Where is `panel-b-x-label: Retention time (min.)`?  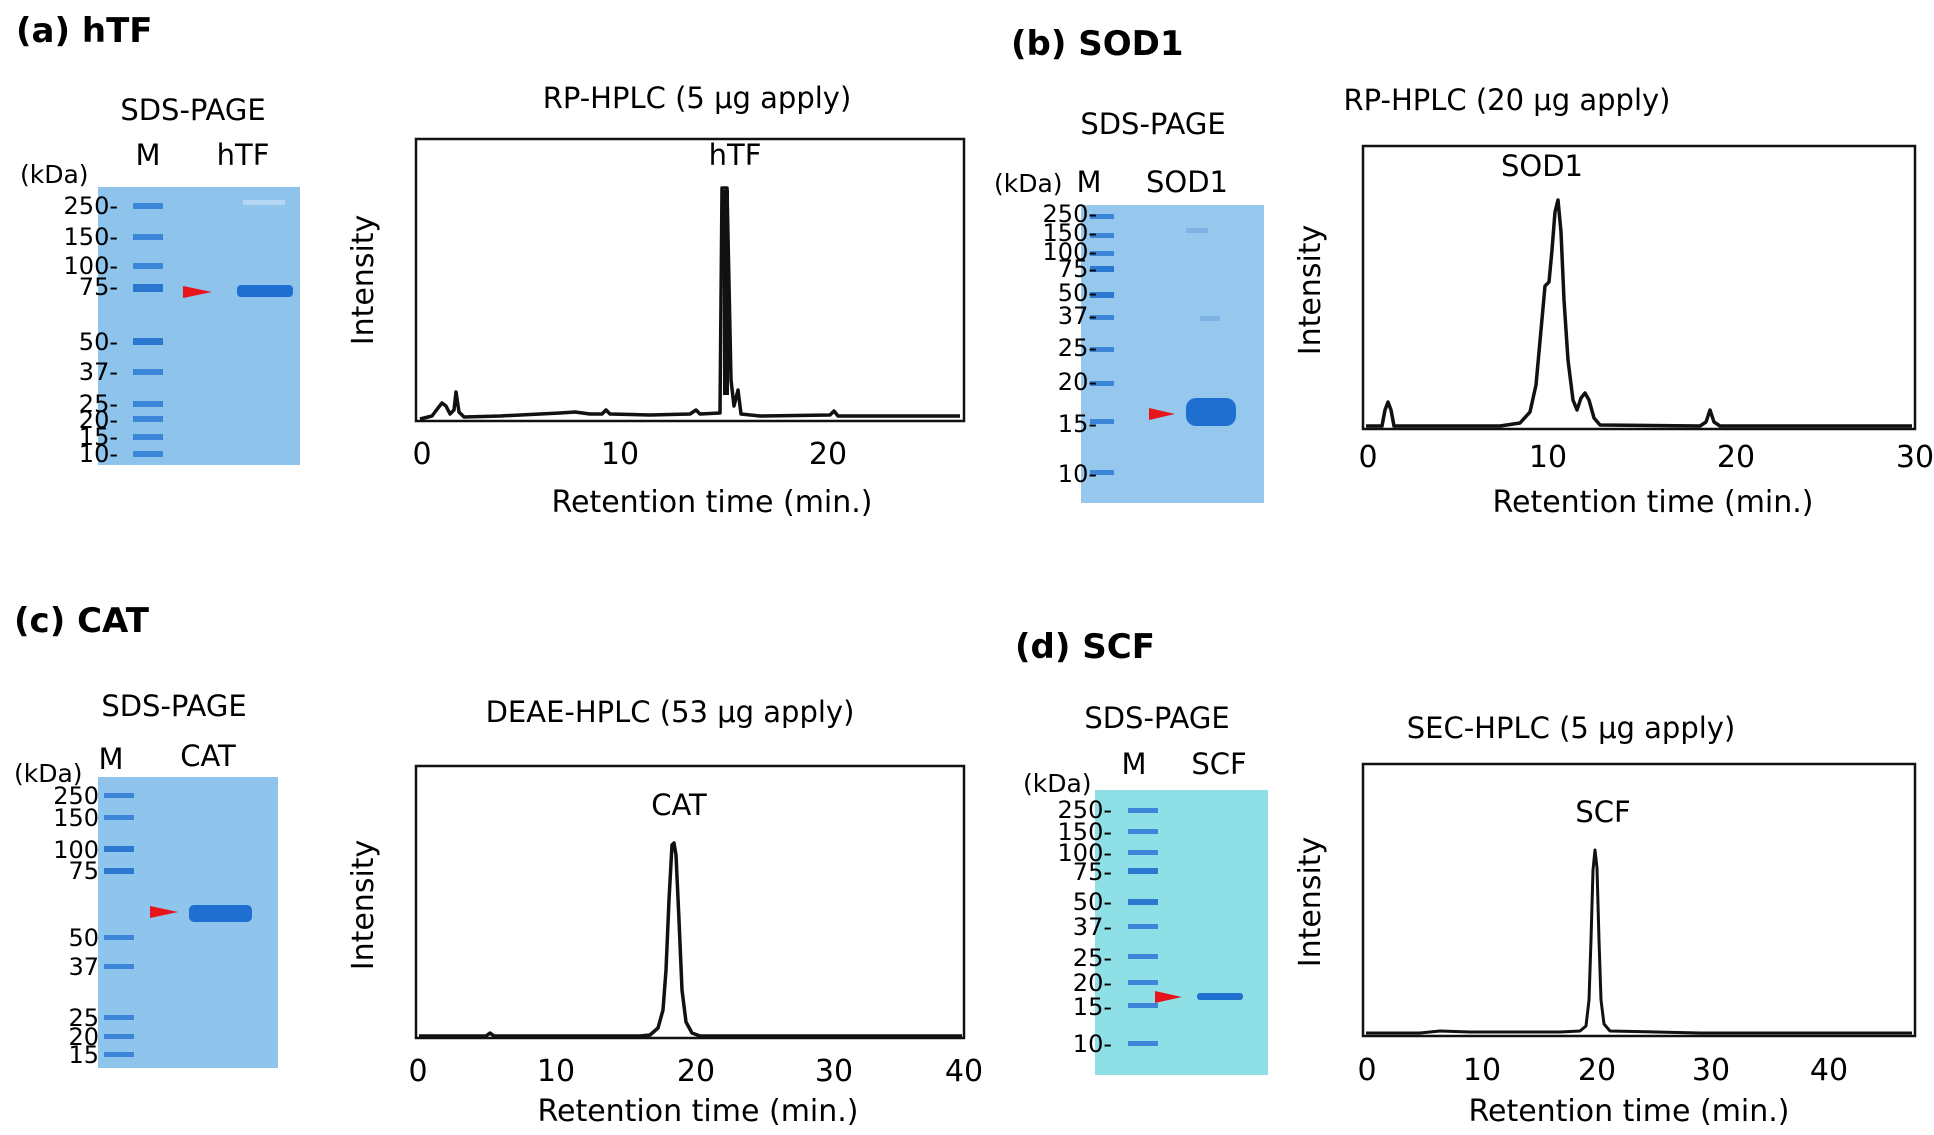
panel-b-x-label: Retention time (min.) is located at coordinates (1652, 502).